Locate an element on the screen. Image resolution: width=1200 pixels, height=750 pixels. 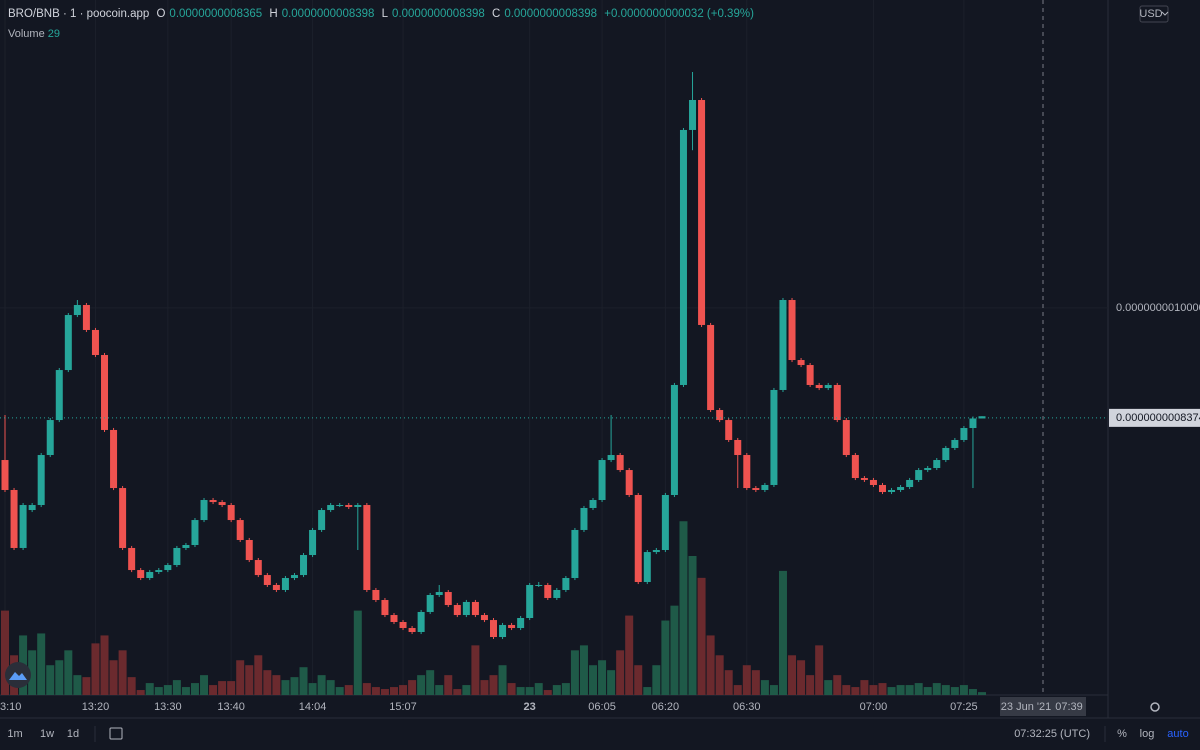
volume-legend: Volume 29 is located at coordinates (34, 34).